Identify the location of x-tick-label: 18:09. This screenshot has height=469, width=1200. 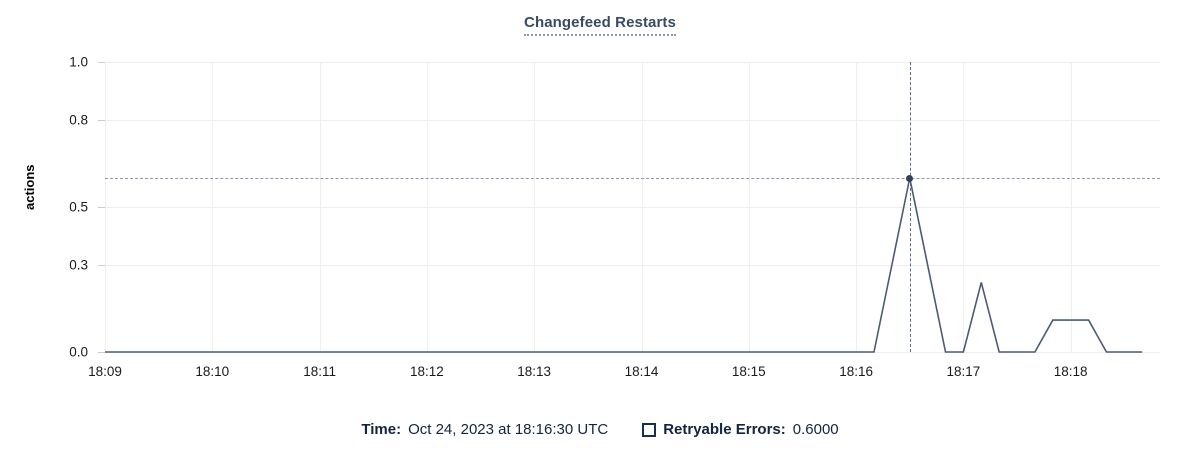
(105, 371).